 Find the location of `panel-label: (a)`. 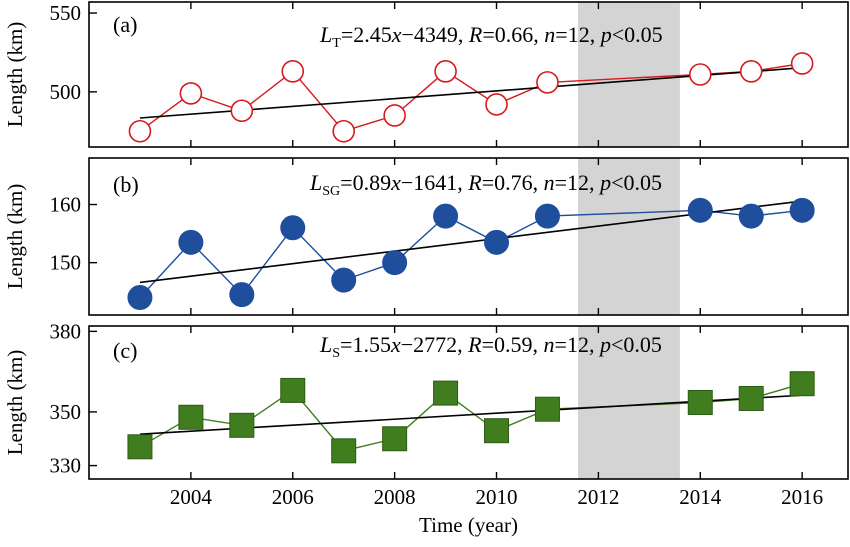

panel-label: (a) is located at coordinates (125, 24).